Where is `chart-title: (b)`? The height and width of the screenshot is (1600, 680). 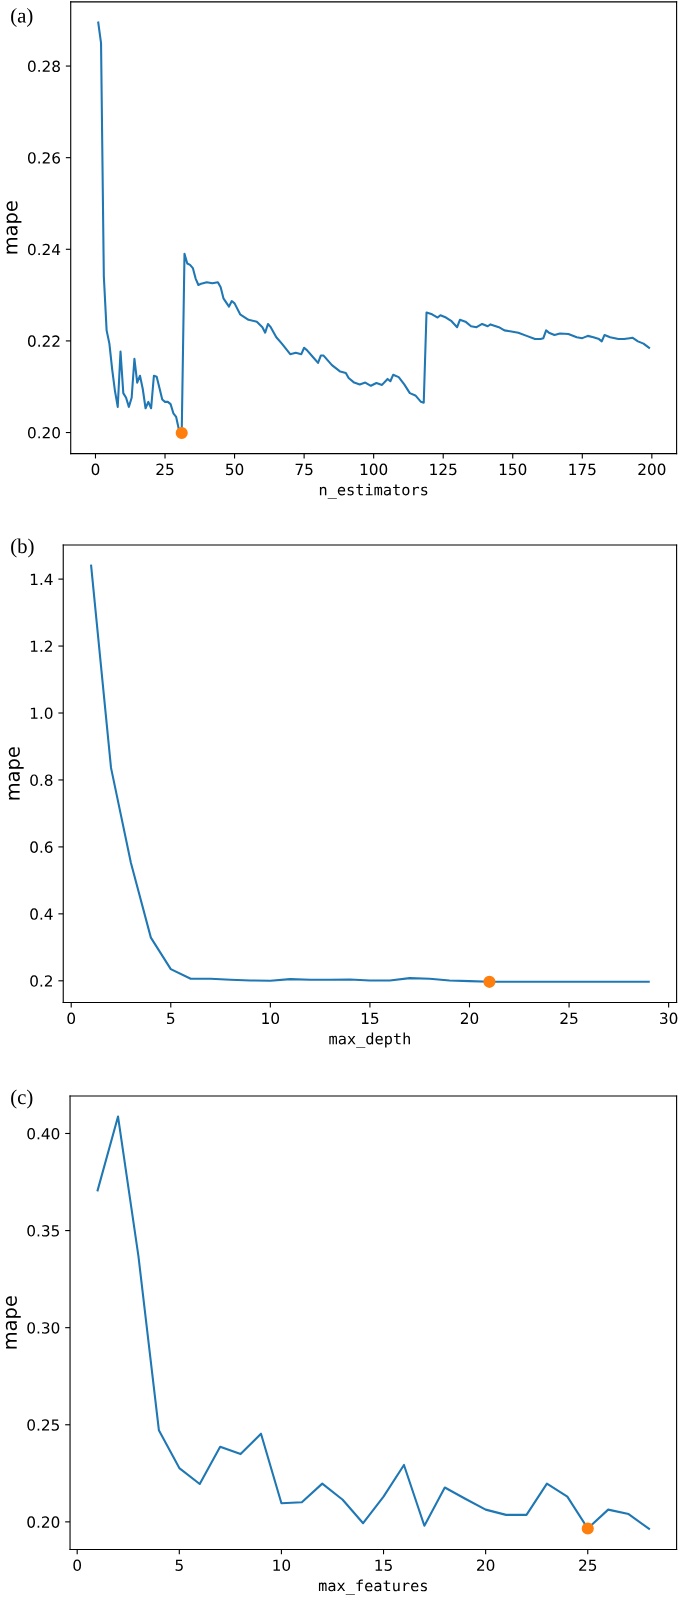
chart-title: (b) is located at coordinates (22, 548).